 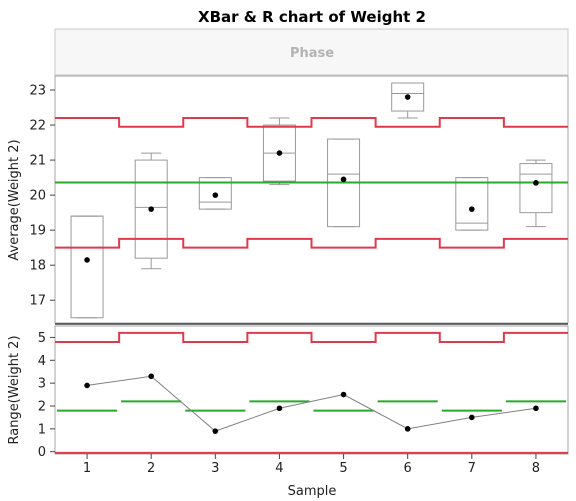 I want to click on x-tick-label: 4, so click(x=279, y=468).